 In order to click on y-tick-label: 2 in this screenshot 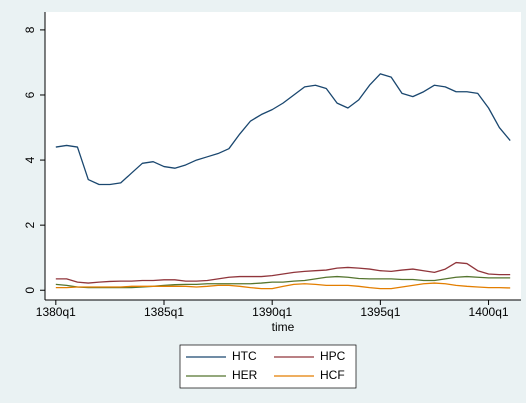, I will do `click(30, 224)`.